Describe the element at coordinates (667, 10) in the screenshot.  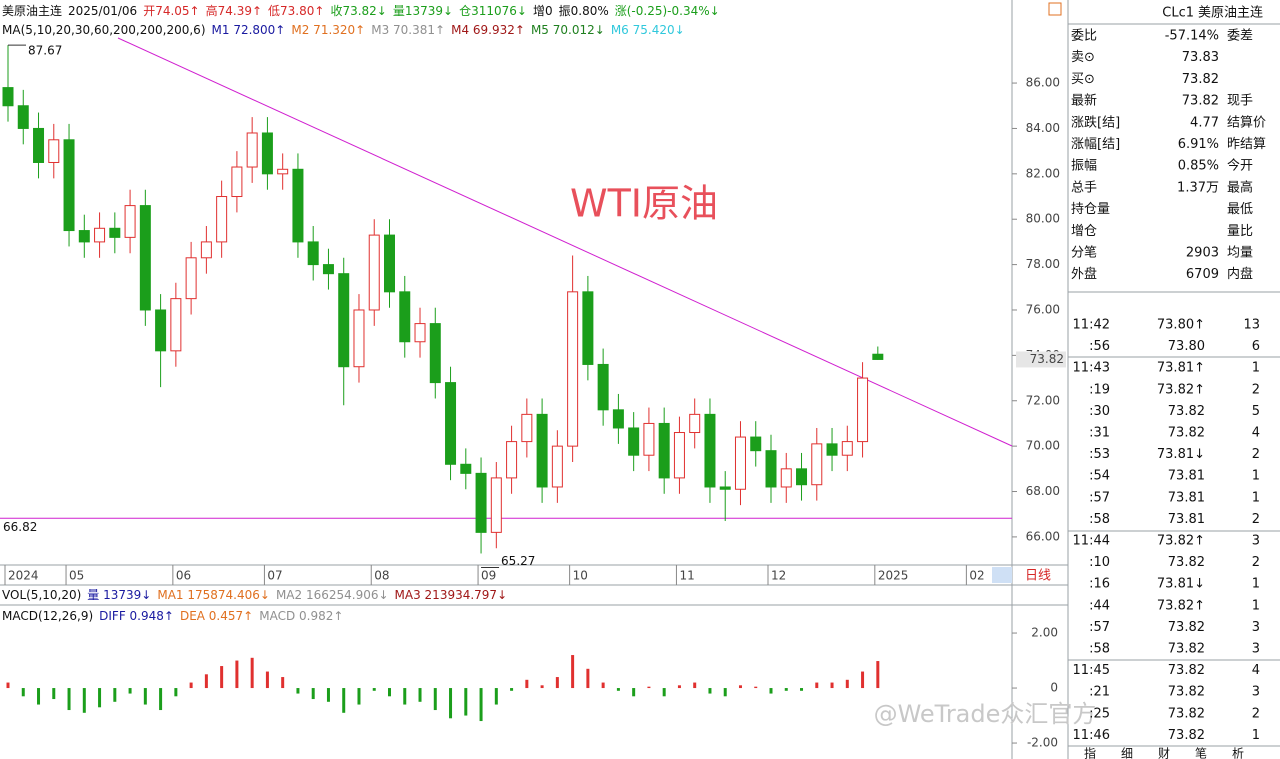
I see `info-segment: 涨(-0.25)-0.34%↓` at that location.